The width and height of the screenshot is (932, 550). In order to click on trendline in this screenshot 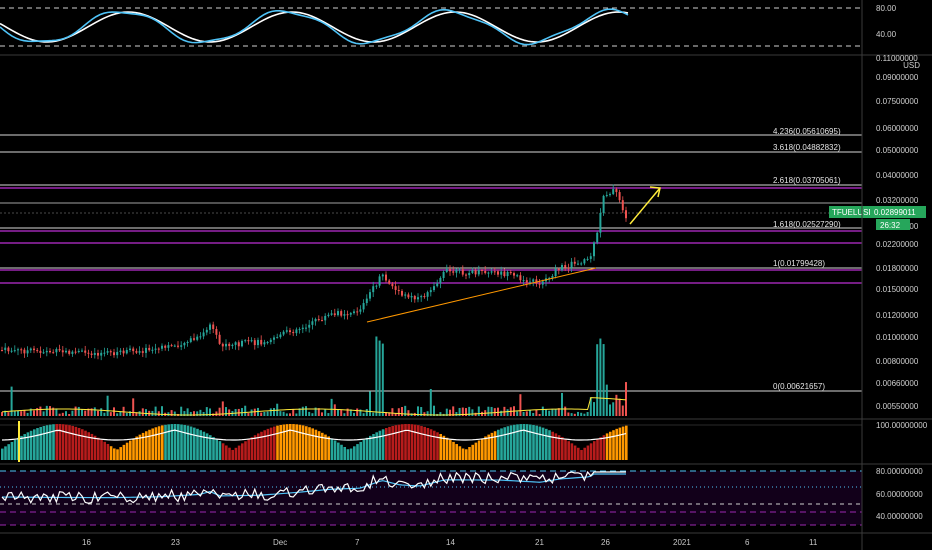, I will do `click(481, 295)`.